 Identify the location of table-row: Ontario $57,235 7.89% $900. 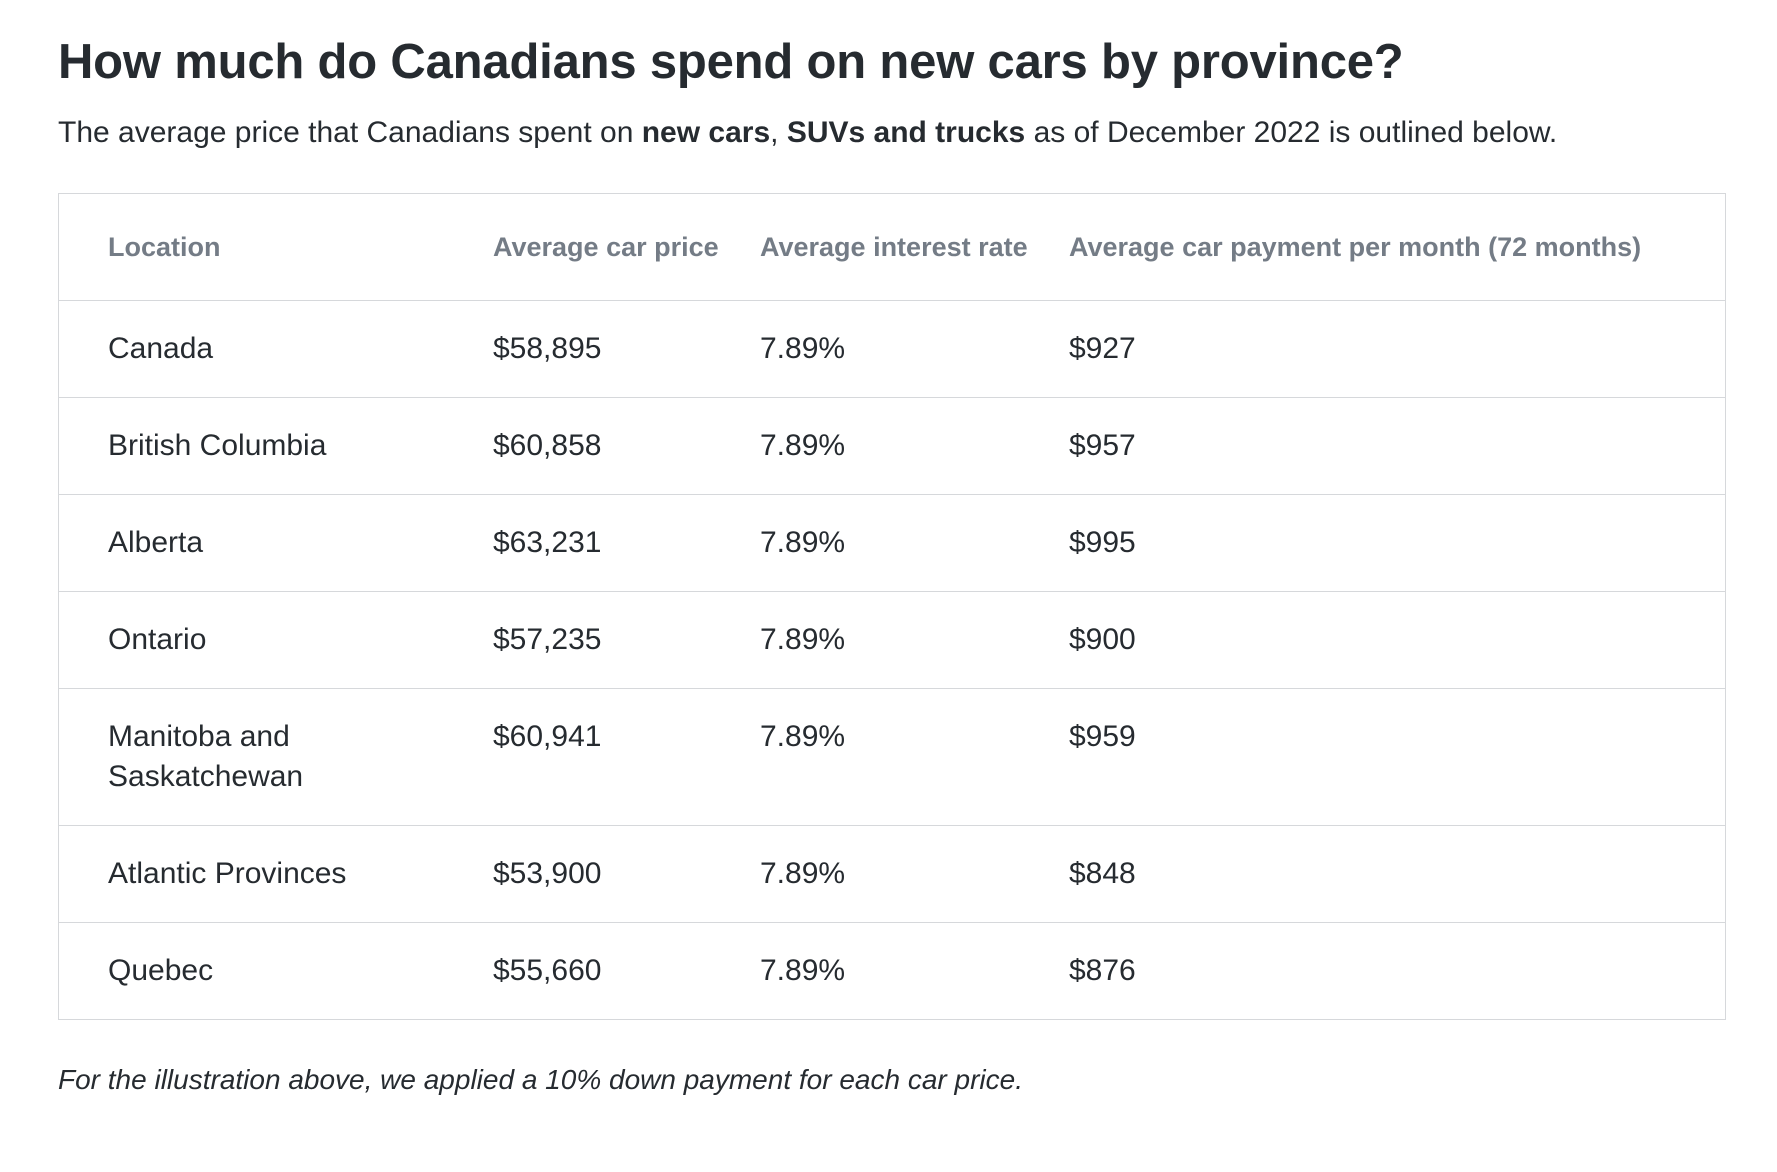
(892, 640).